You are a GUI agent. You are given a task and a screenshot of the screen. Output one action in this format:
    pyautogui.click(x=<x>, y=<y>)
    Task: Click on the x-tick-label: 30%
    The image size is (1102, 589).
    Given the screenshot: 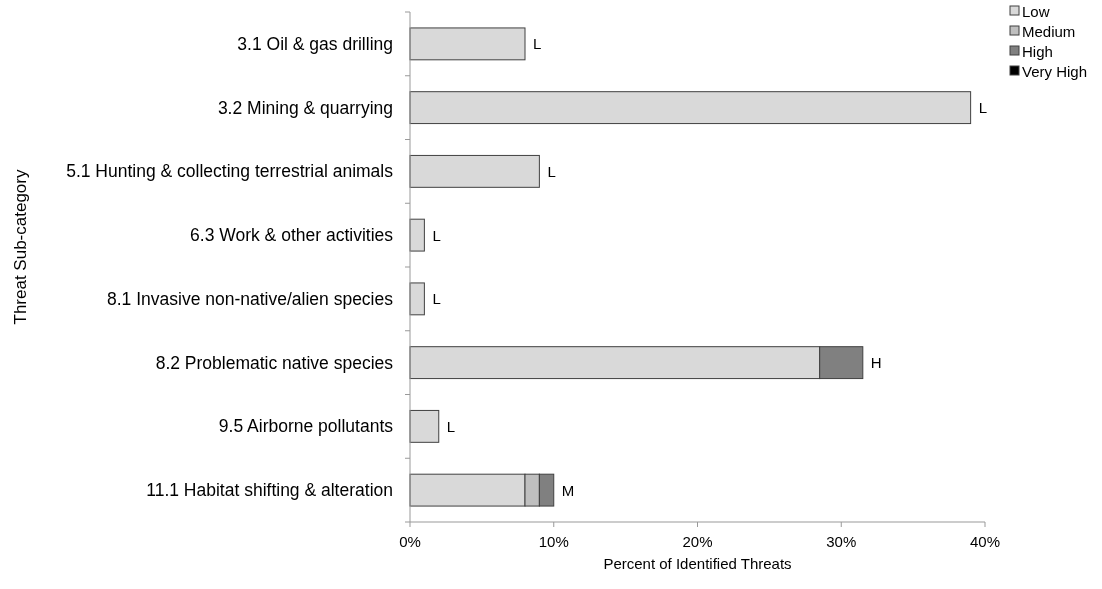 What is the action you would take?
    pyautogui.click(x=841, y=541)
    